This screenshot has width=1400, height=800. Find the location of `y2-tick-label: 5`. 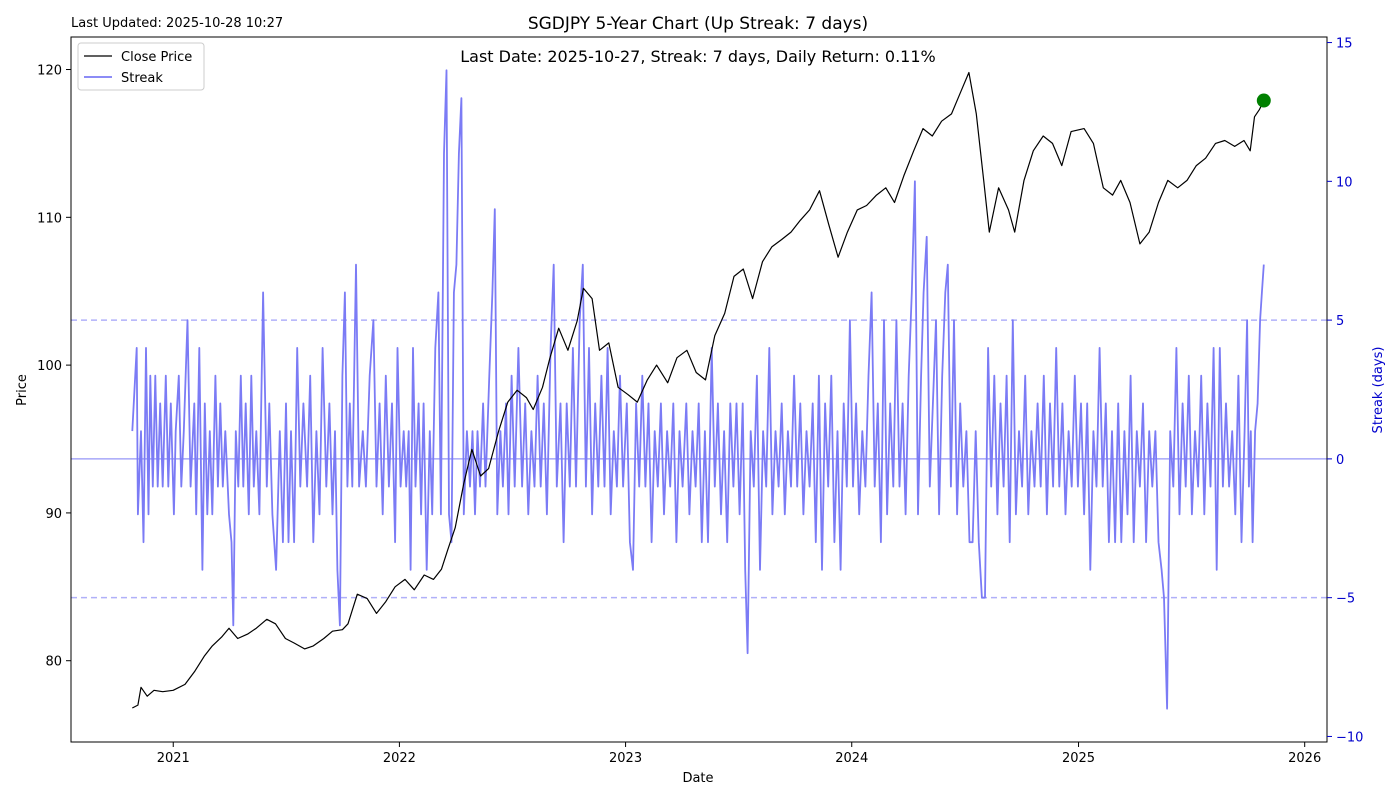

y2-tick-label: 5 is located at coordinates (1340, 321).